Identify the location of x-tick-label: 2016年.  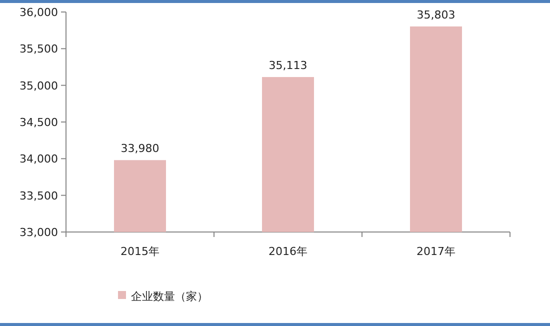
(288, 251).